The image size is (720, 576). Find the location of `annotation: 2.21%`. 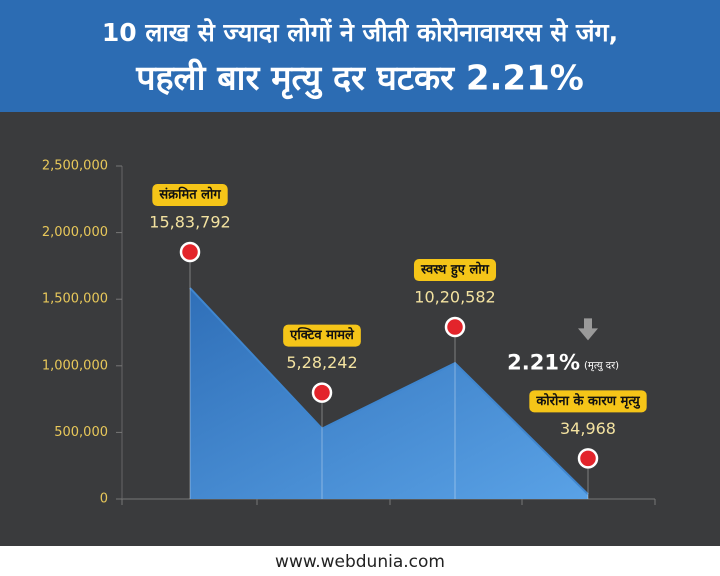

annotation: 2.21% is located at coordinates (543, 362).